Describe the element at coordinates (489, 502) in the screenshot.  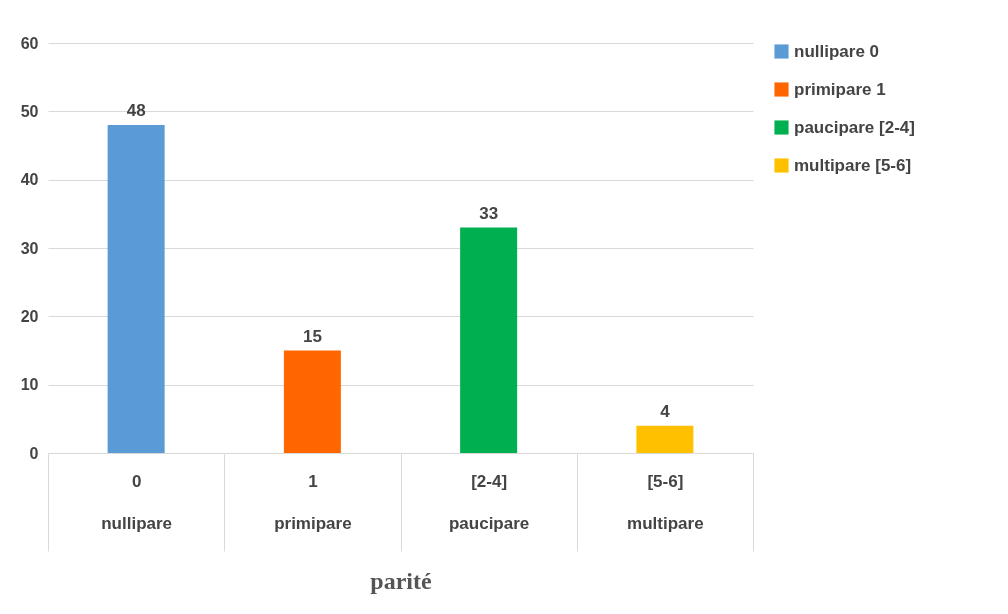
I see `category-label: [2-4] paucipare` at that location.